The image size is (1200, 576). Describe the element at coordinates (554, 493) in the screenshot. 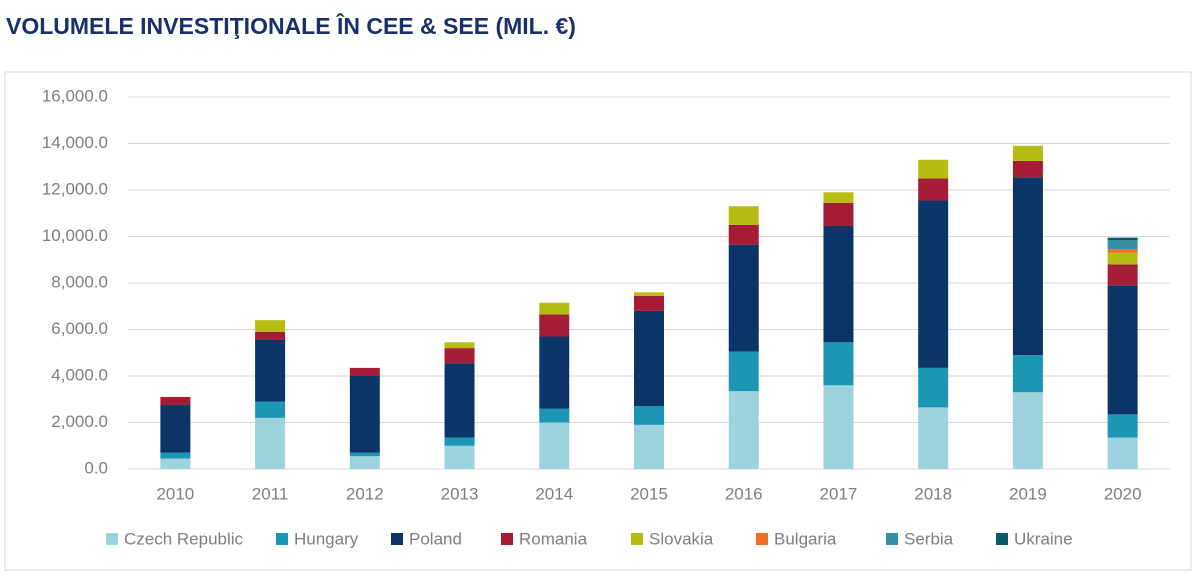

I see `x-tick-label: 2014` at that location.